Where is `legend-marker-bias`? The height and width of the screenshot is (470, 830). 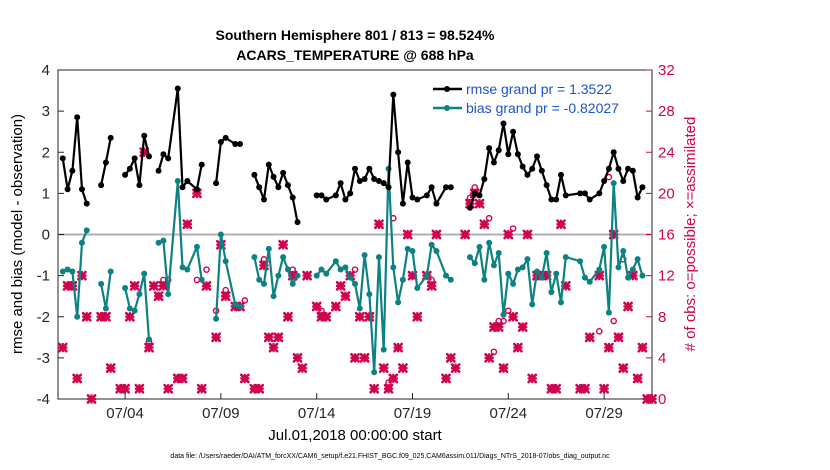 legend-marker-bias is located at coordinates (447, 108).